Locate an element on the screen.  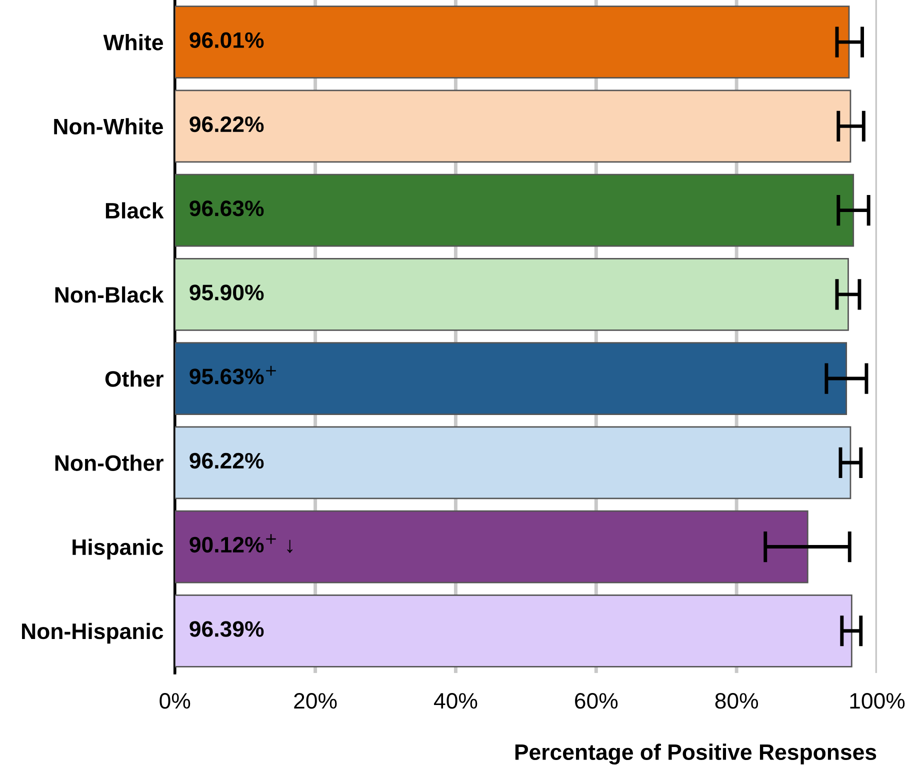
data-label: 96.39% is located at coordinates (227, 629).